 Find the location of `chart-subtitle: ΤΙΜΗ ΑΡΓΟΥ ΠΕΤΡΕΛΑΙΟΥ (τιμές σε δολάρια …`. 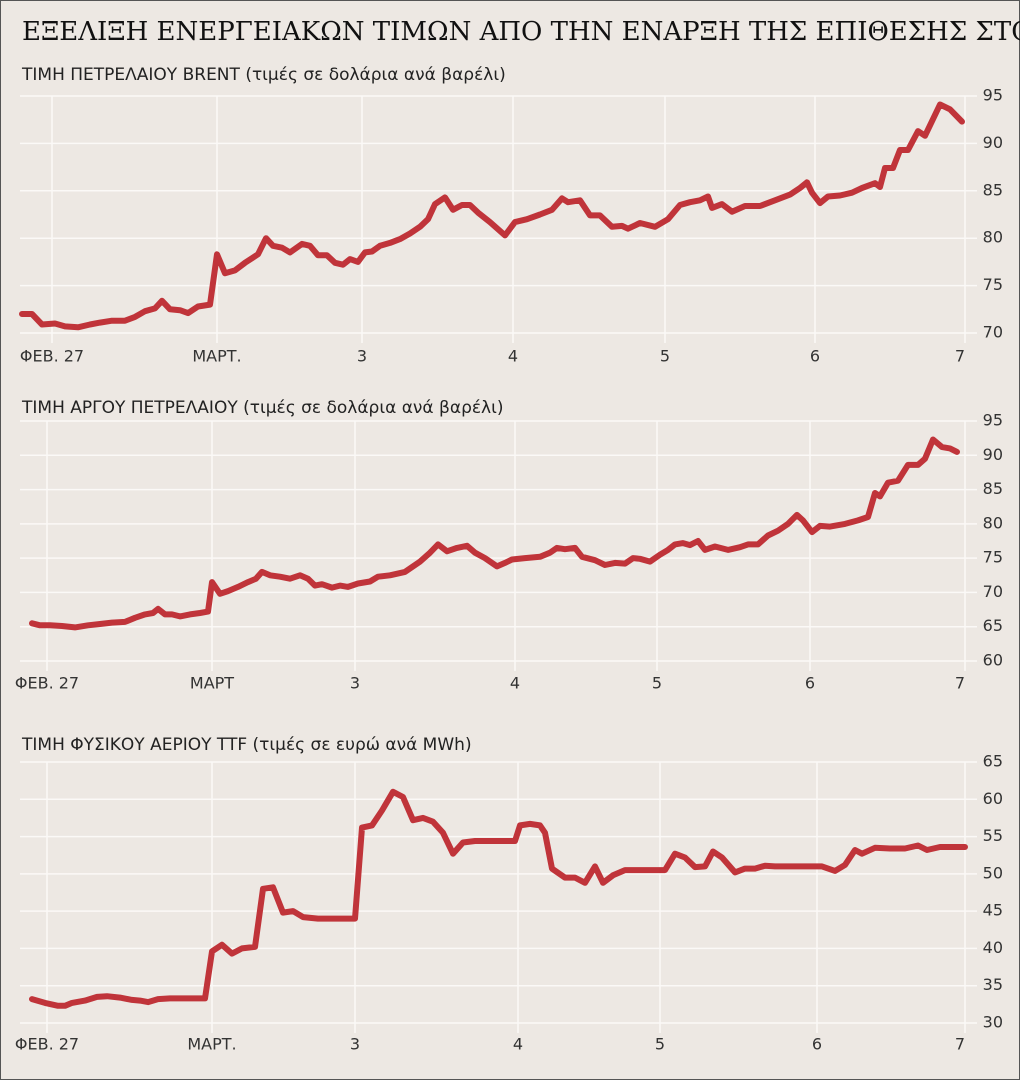

chart-subtitle: ΤΙΜΗ ΑΡΓΟΥ ΠΕΤΡΕΛΑΙΟΥ (τιμές σε δολάρια … is located at coordinates (262, 408).